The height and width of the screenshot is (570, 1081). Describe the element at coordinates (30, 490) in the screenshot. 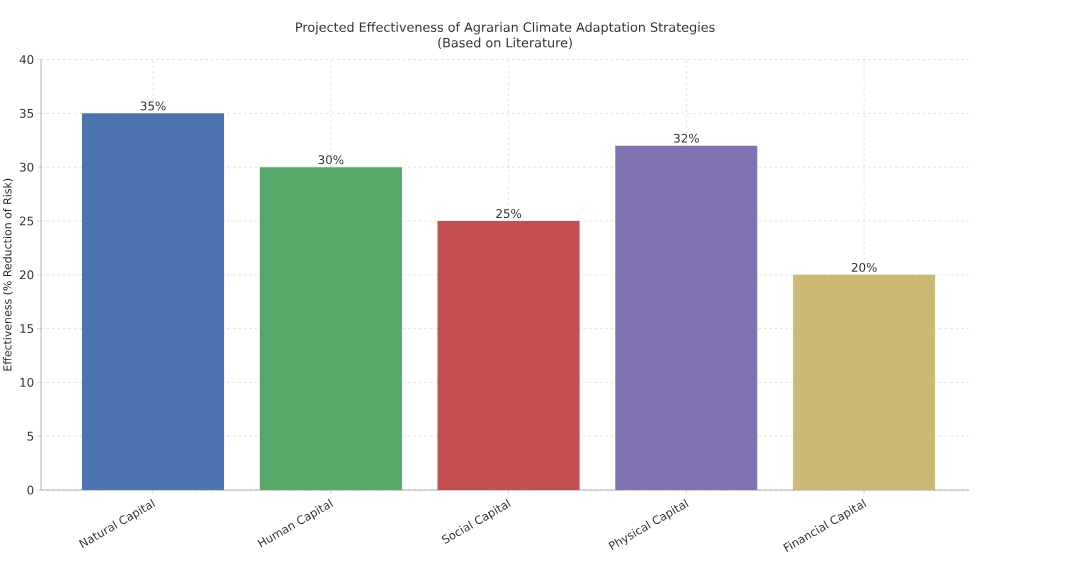

I see `y-tick-label: 0` at that location.